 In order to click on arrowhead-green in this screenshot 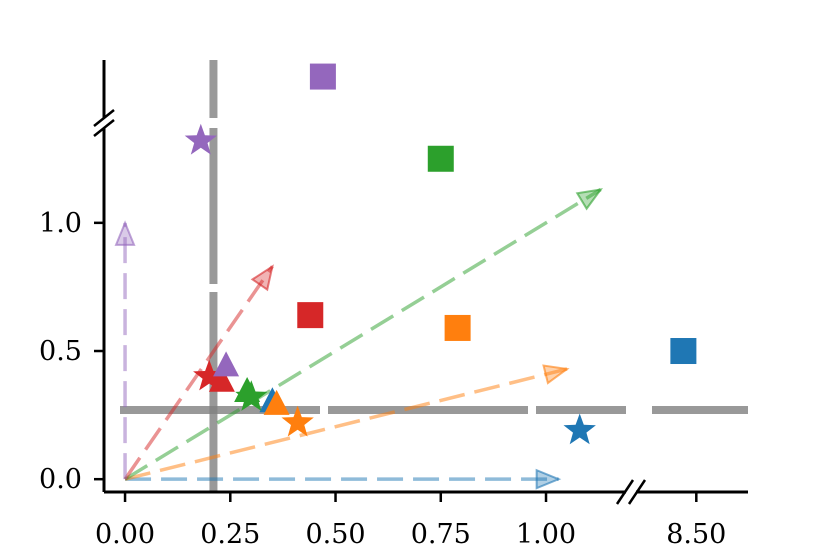, I will do `click(589, 199)`.